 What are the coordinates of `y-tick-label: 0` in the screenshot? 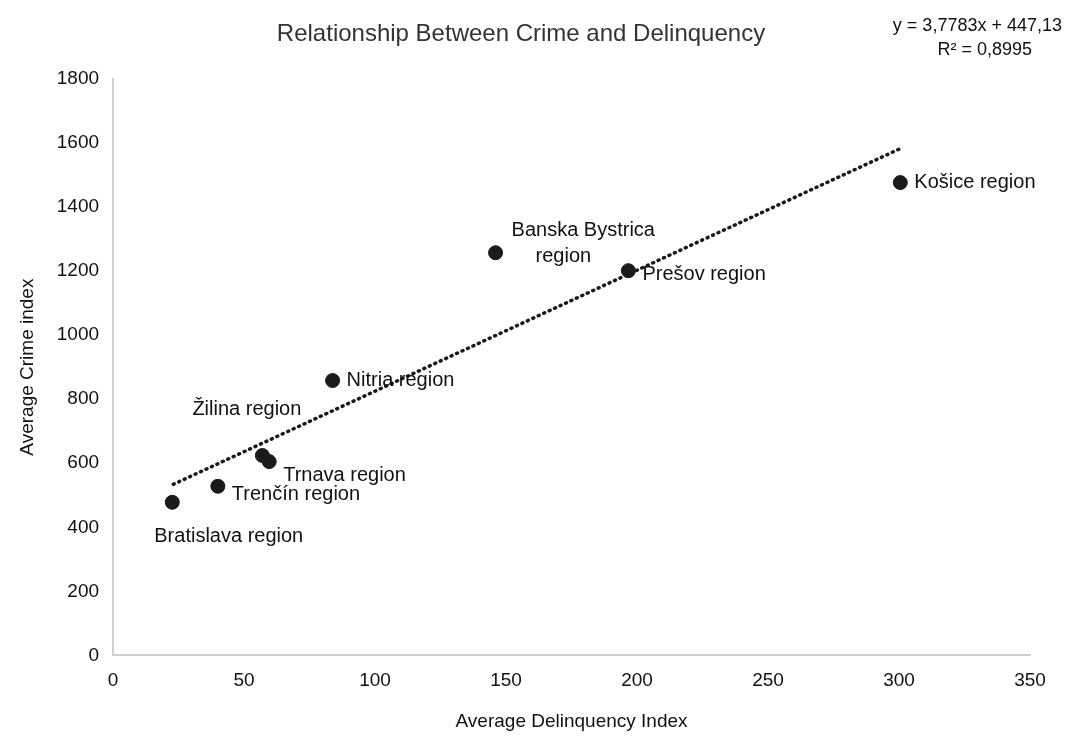 It's located at (94, 654).